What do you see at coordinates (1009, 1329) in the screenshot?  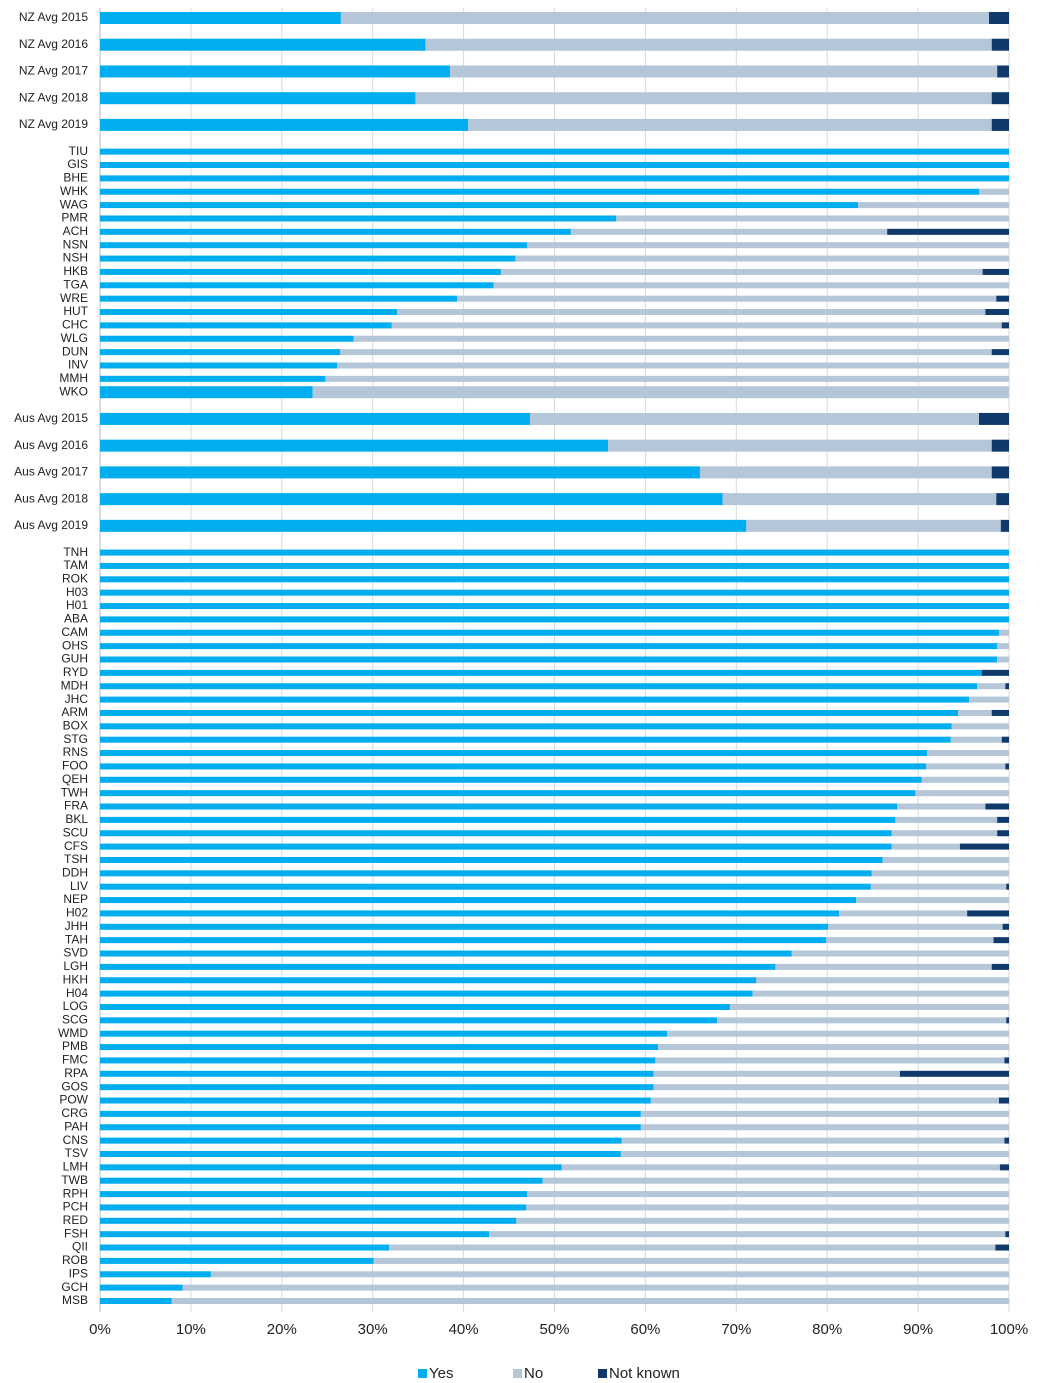 I see `x-tick-label: 100%` at bounding box center [1009, 1329].